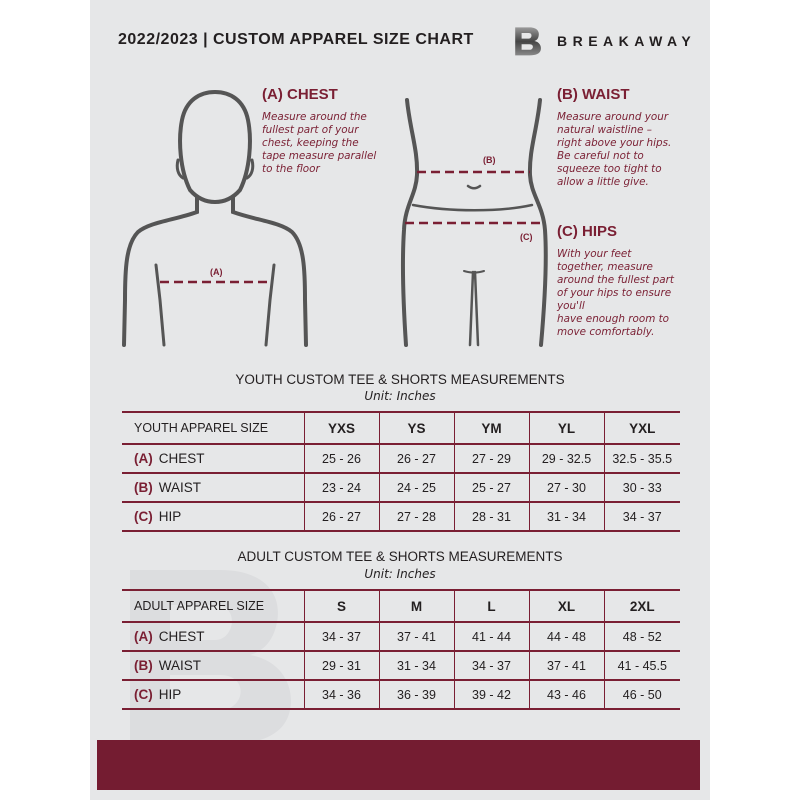 The image size is (800, 800). What do you see at coordinates (641, 636) in the screenshot?
I see `measurement-value: 48 - 52` at bounding box center [641, 636].